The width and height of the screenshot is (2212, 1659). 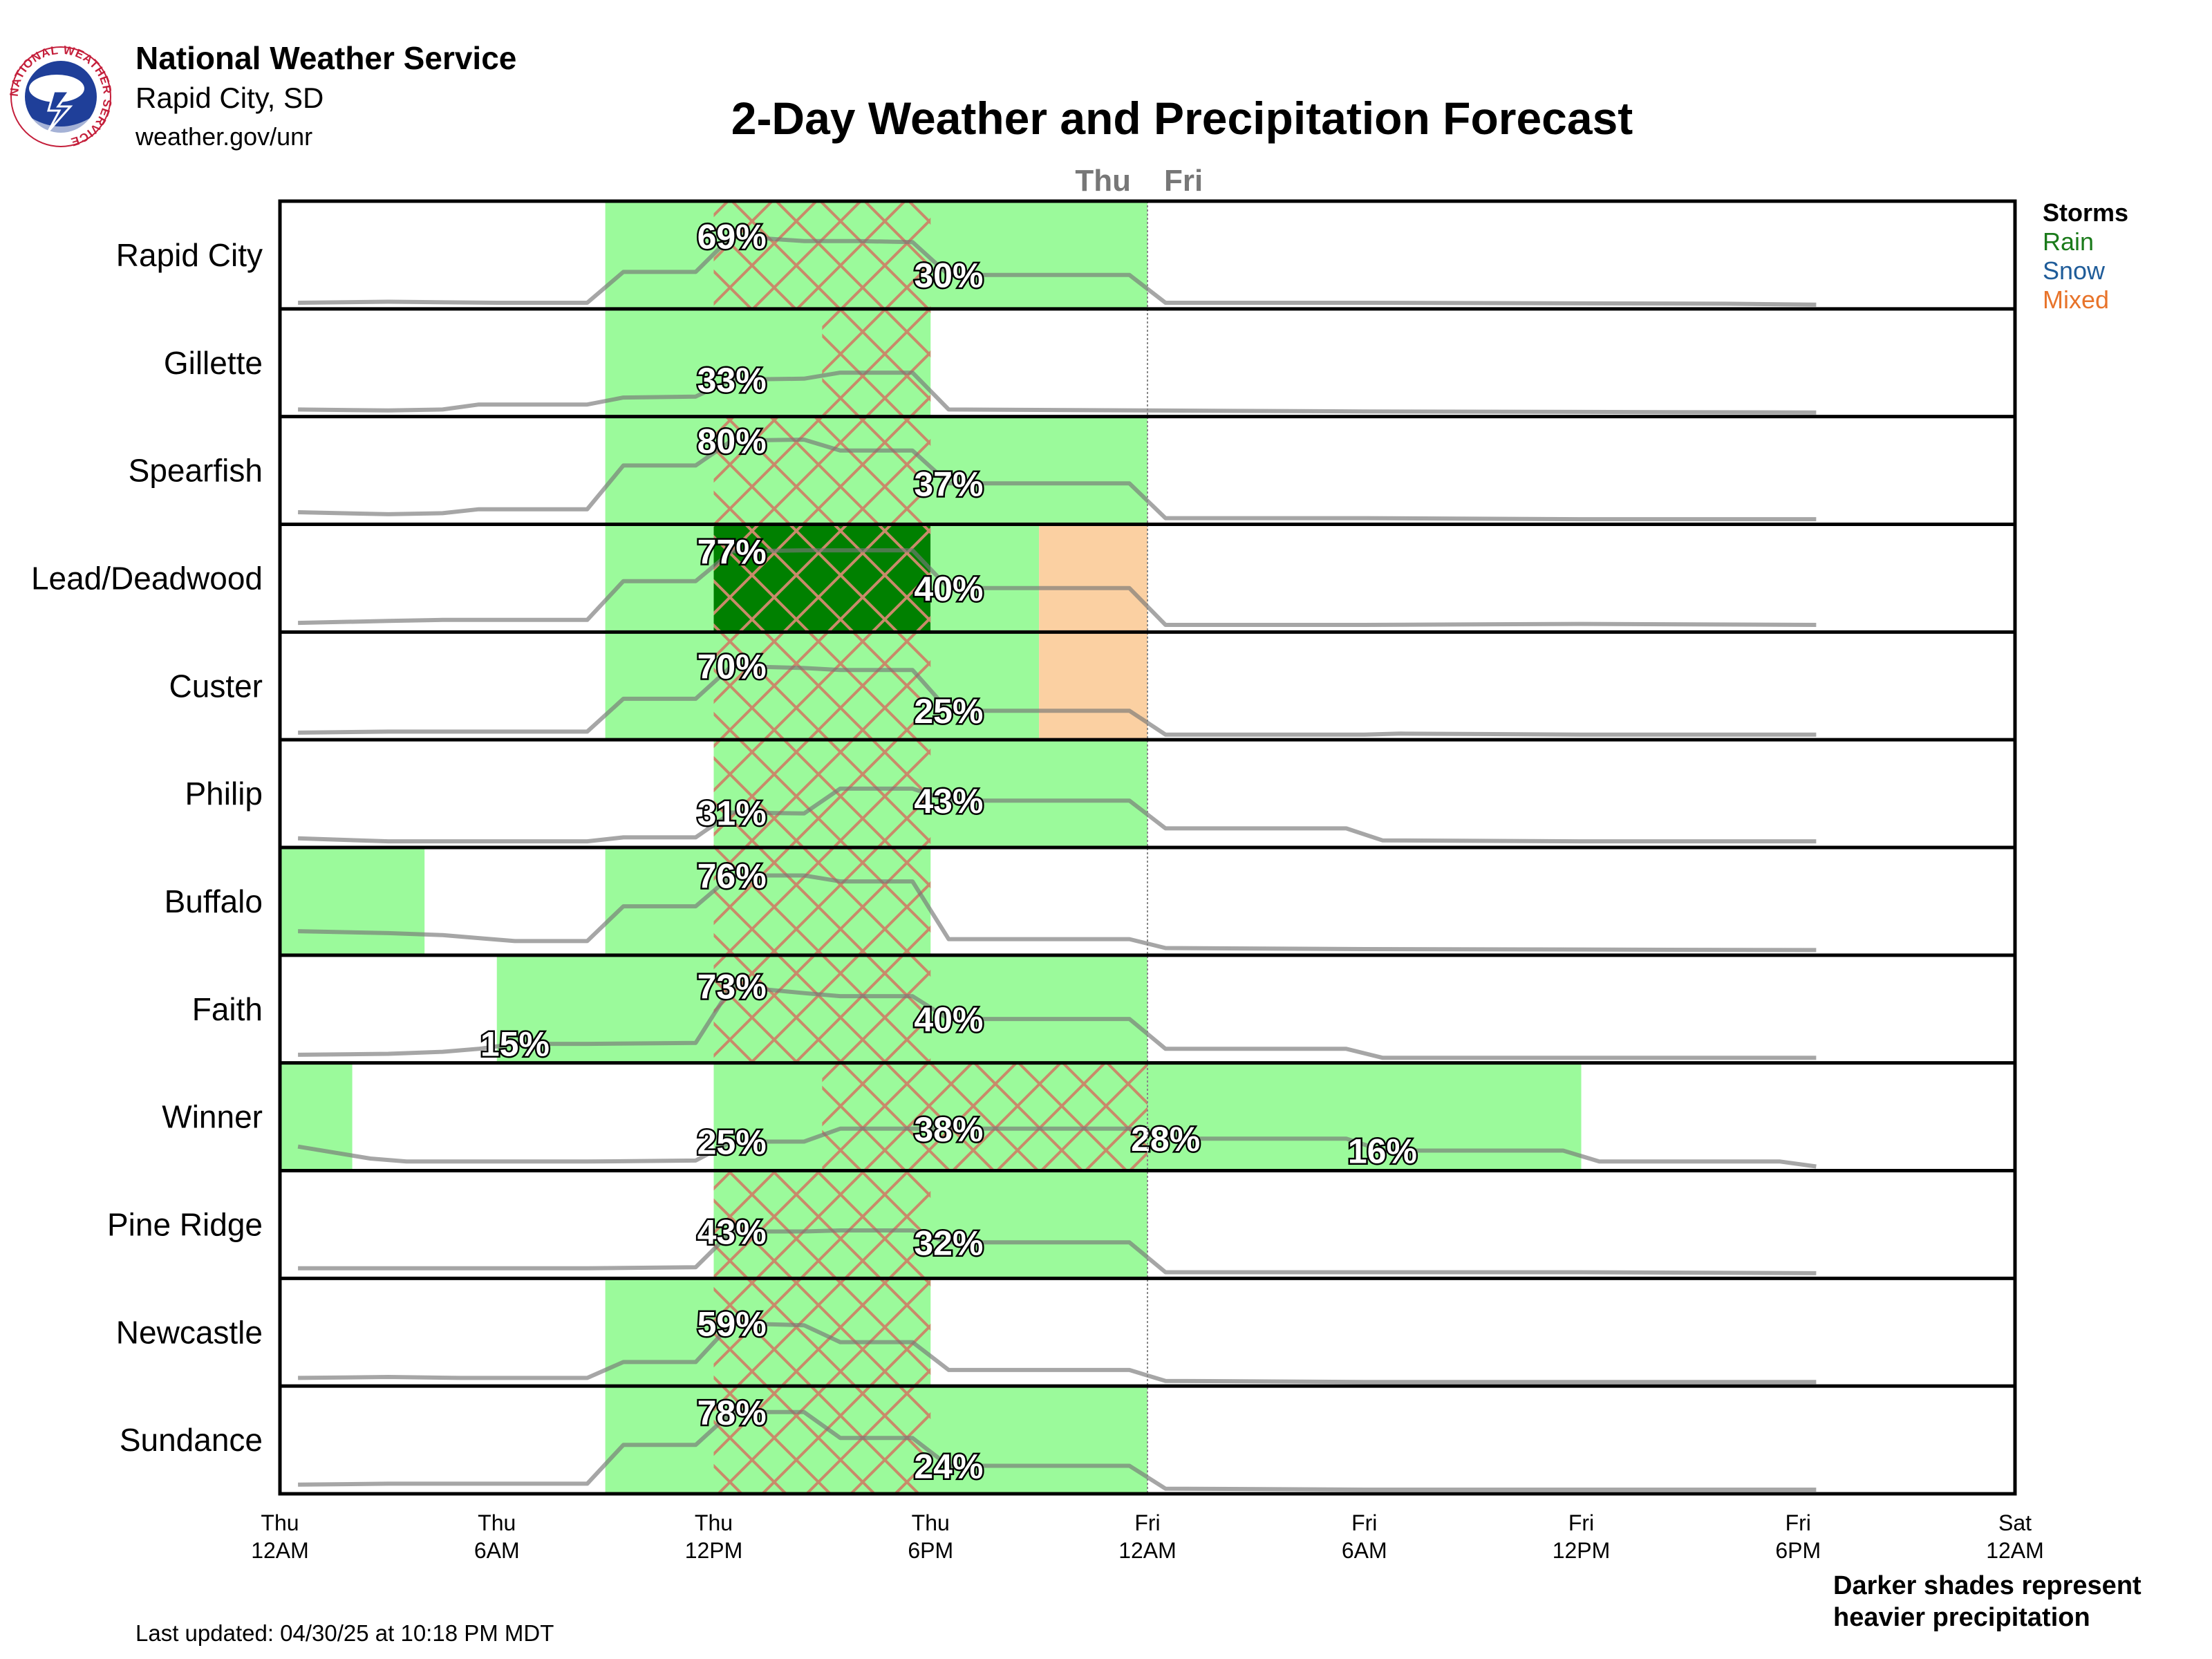 I want to click on office-url: weather.gov/unr, so click(x=223, y=136).